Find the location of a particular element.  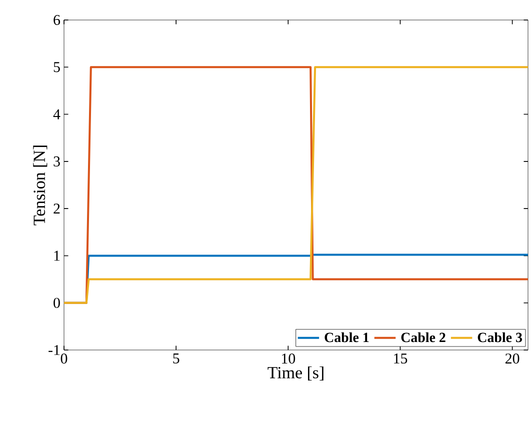

y-tick-label: 2 is located at coordinates (57, 209).